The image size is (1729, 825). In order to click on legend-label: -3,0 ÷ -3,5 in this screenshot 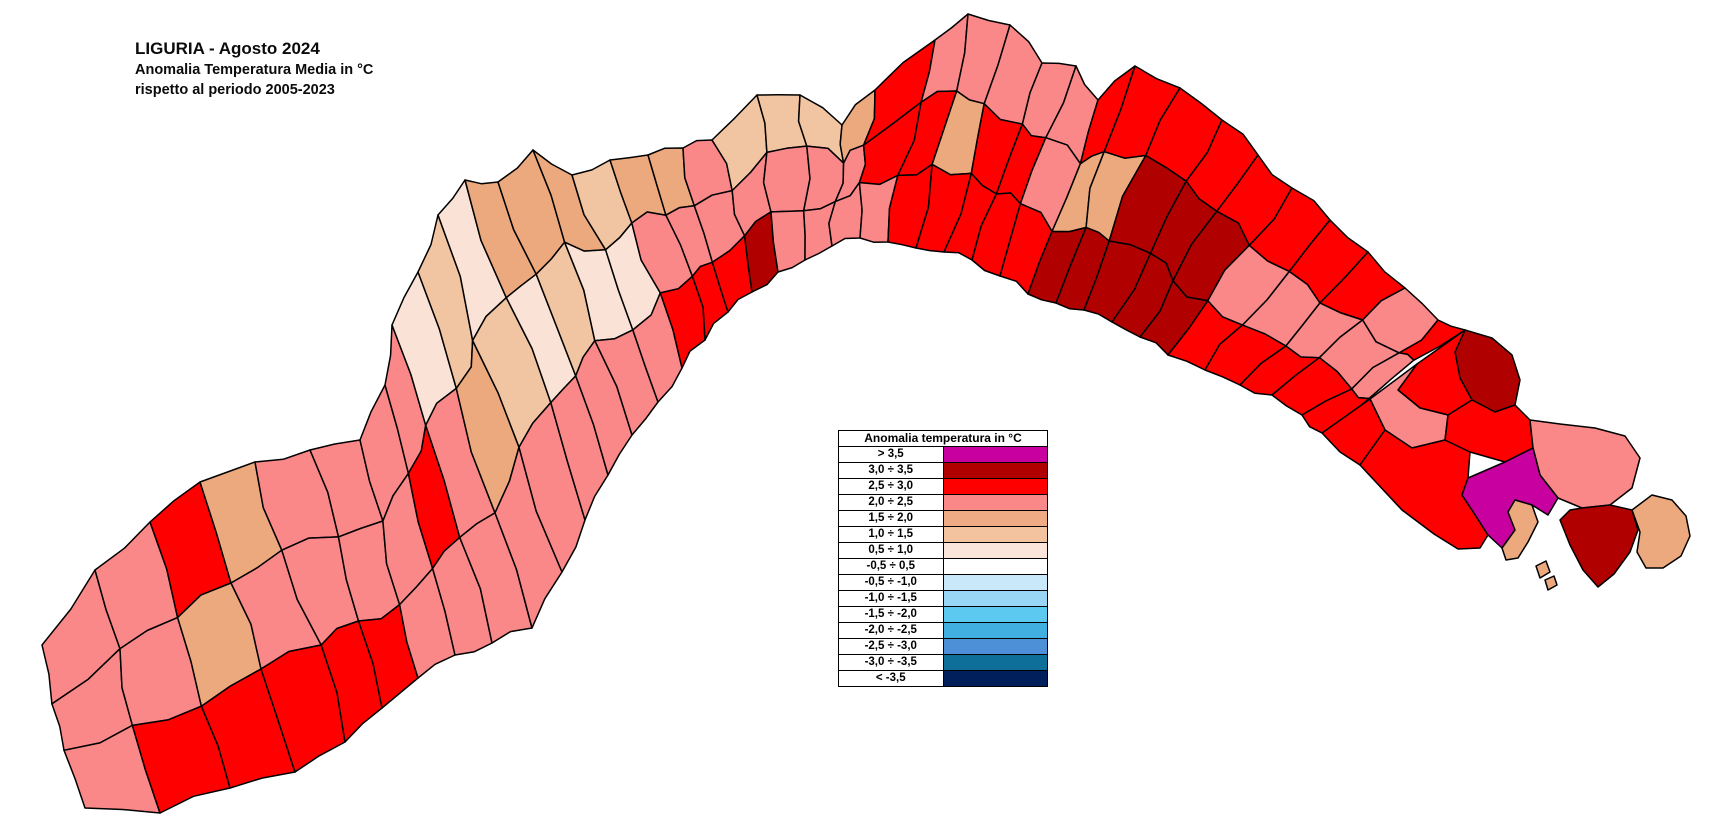, I will do `click(891, 662)`.